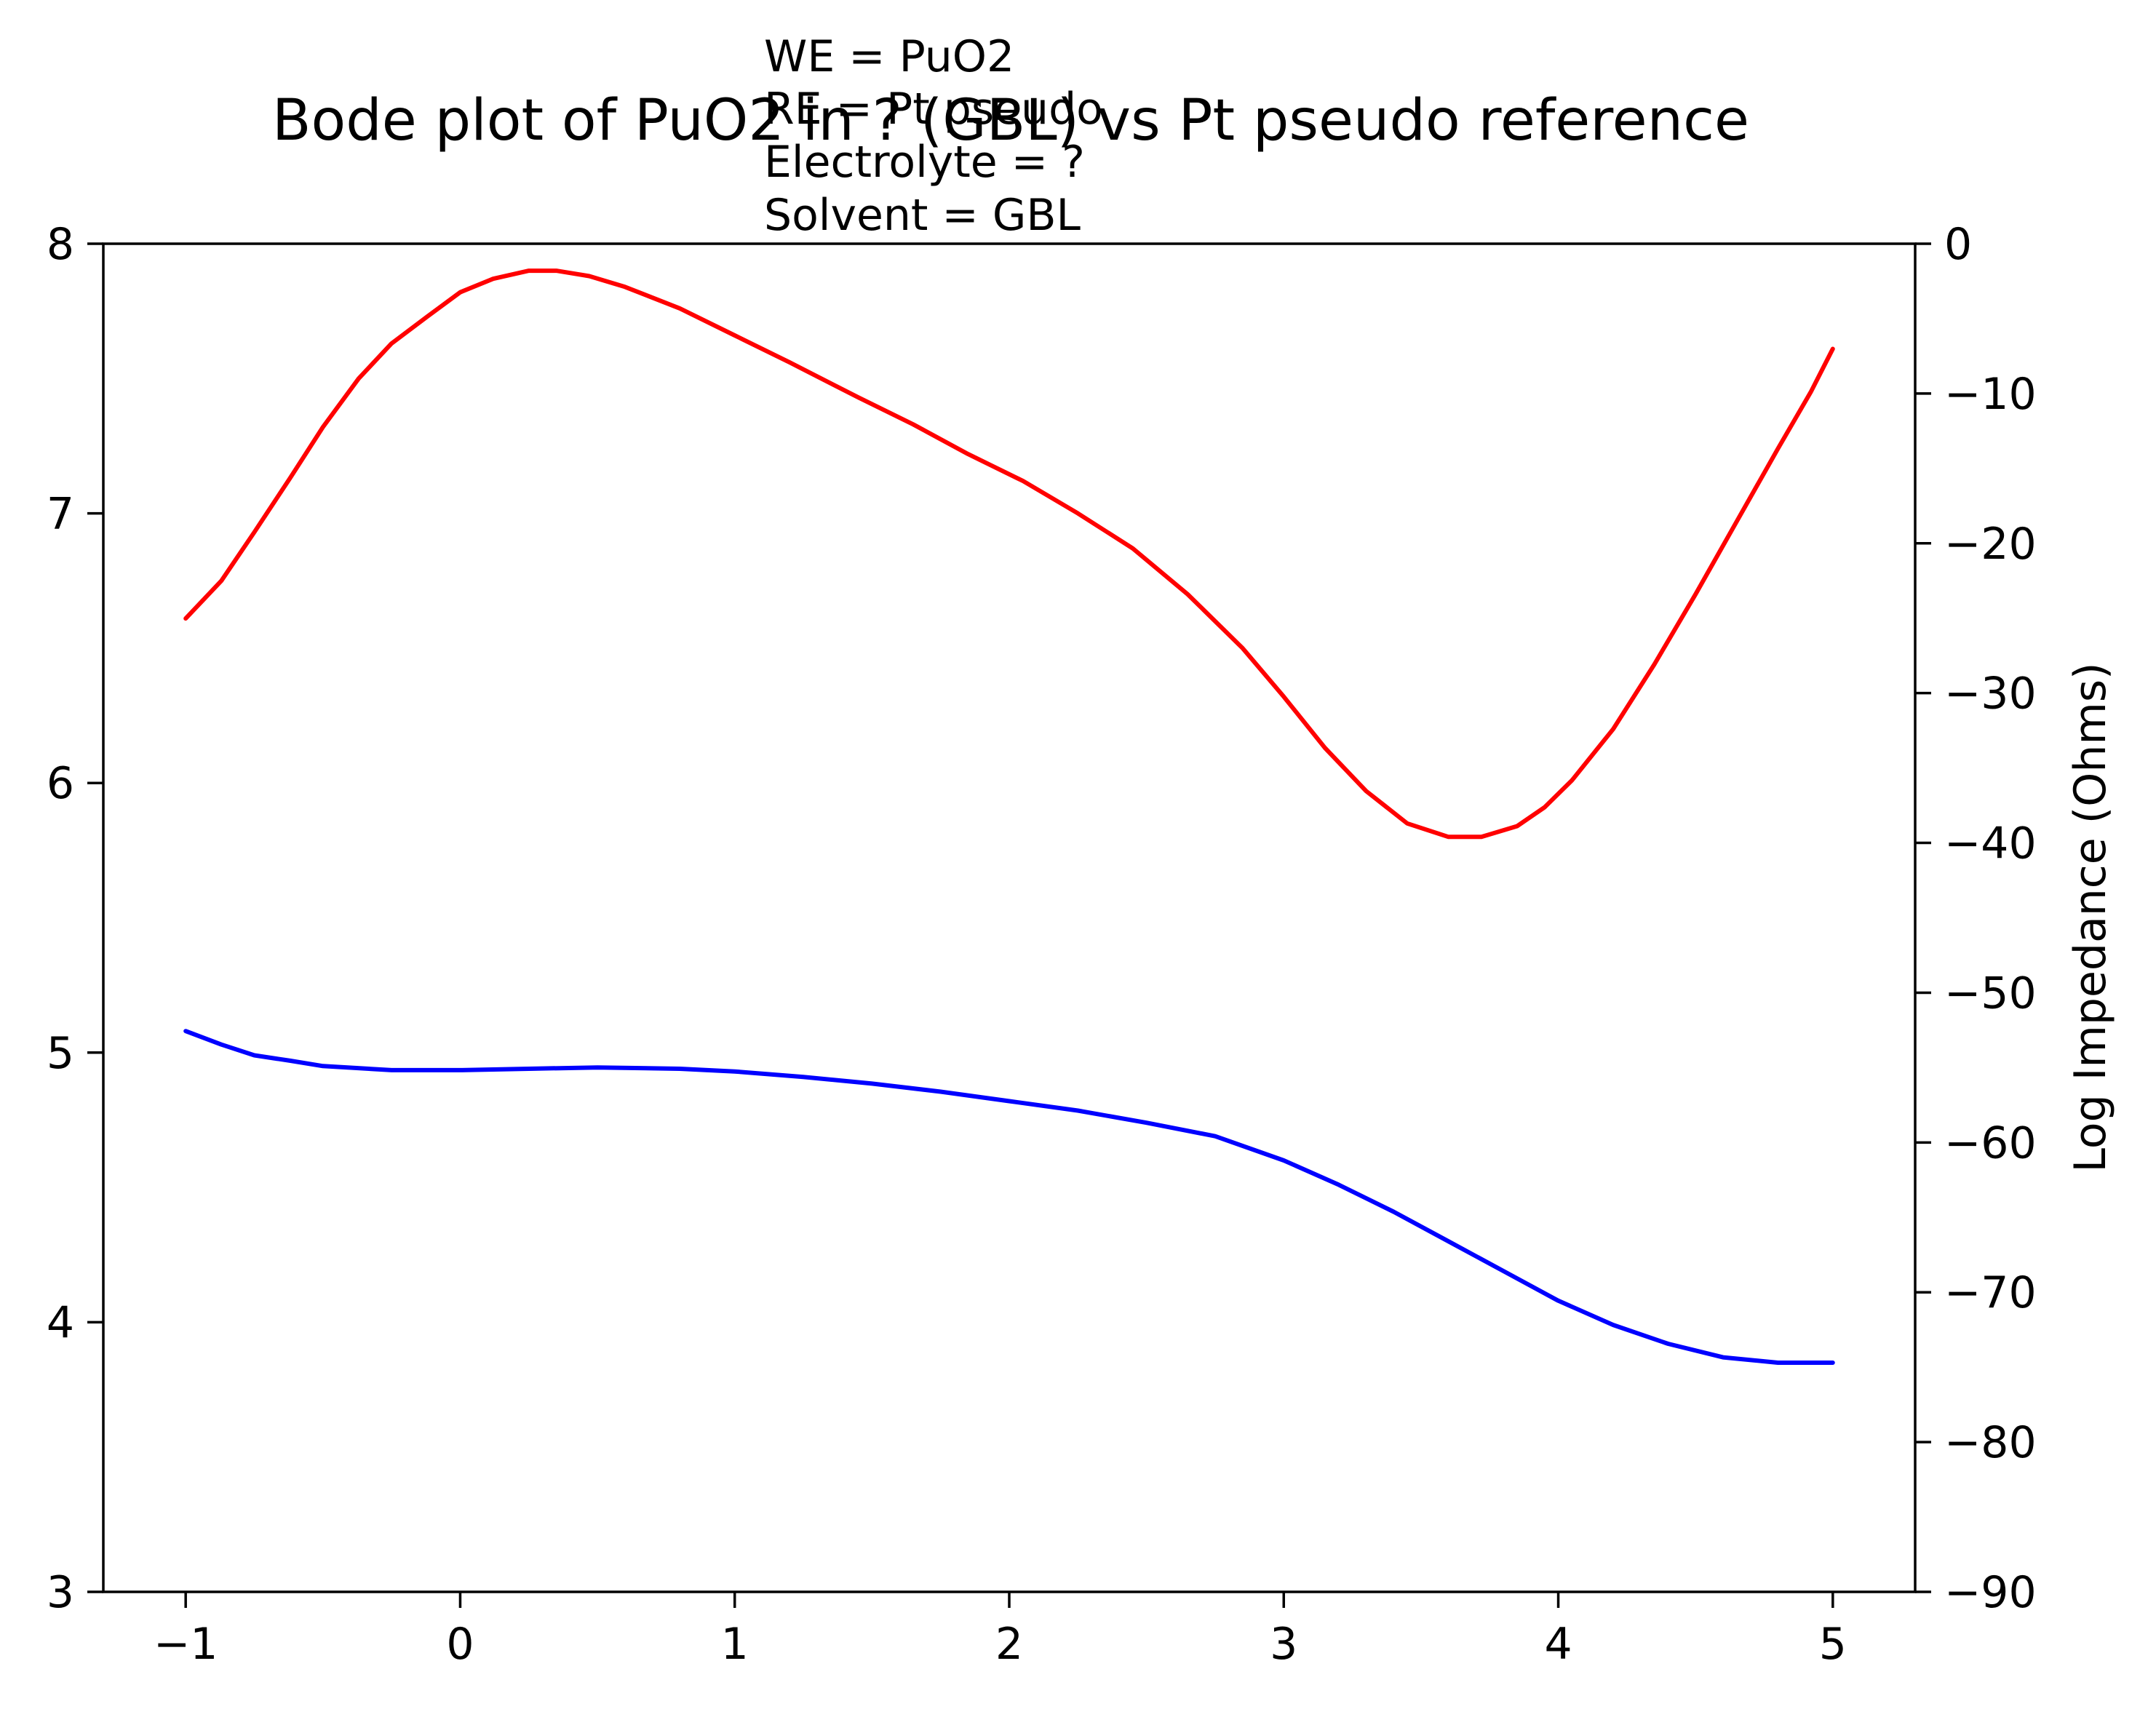 This screenshot has width=2156, height=1709. I want to click on y-left-tick-label: 8, so click(61, 244).